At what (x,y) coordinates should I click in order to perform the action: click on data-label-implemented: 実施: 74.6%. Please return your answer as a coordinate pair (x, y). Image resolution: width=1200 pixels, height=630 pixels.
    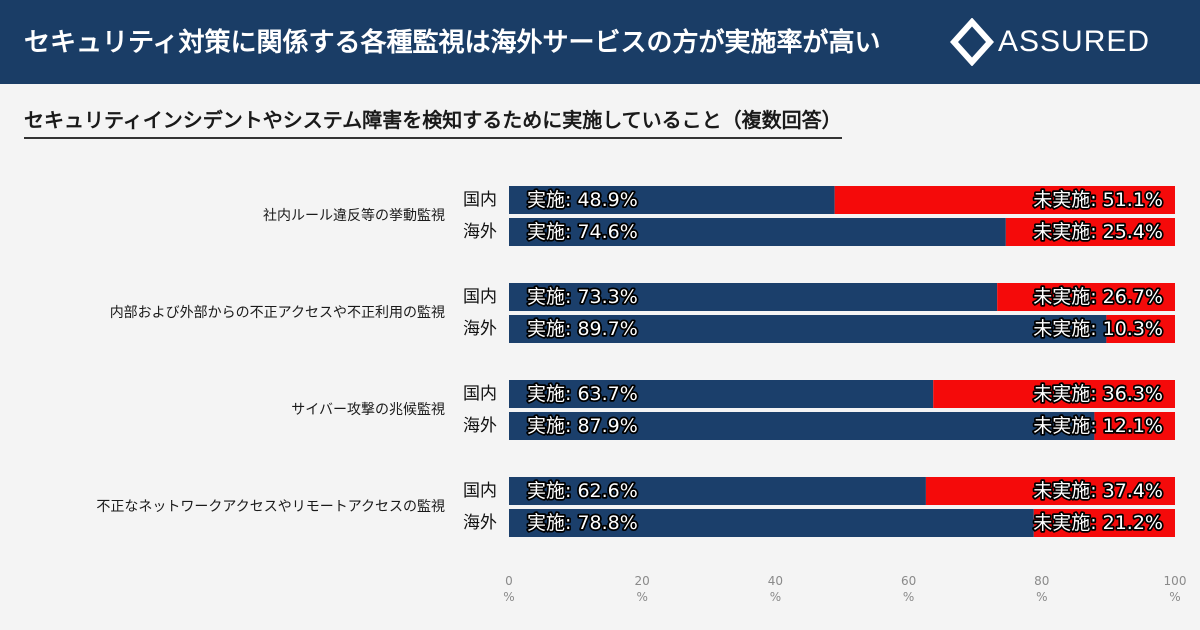
    Looking at the image, I should click on (582, 232).